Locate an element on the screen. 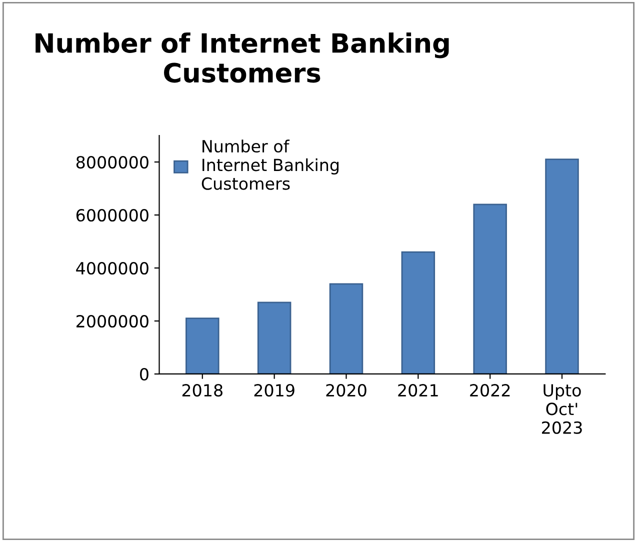  chart-title: Number of Internet Banking Customers is located at coordinates (242, 57).